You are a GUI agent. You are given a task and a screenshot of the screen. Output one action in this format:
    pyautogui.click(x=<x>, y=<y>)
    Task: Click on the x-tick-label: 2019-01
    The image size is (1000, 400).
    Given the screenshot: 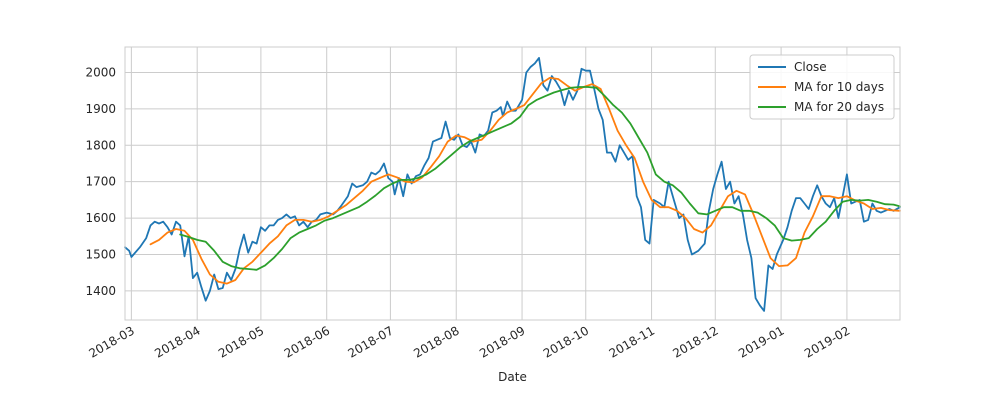 What is the action you would take?
    pyautogui.click(x=761, y=341)
    